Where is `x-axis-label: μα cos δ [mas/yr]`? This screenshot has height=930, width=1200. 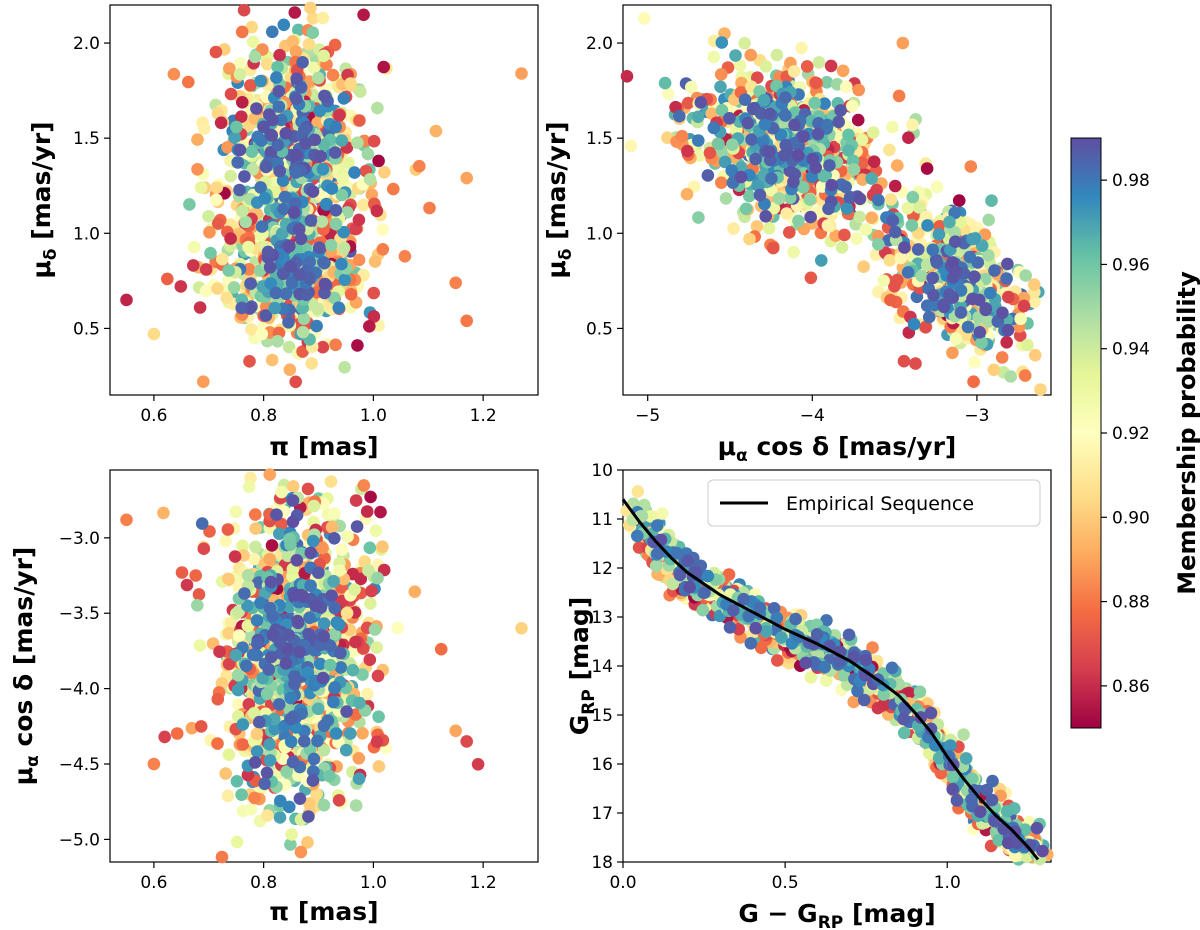
x-axis-label: μα cos δ [mas/yr] is located at coordinates (837, 449).